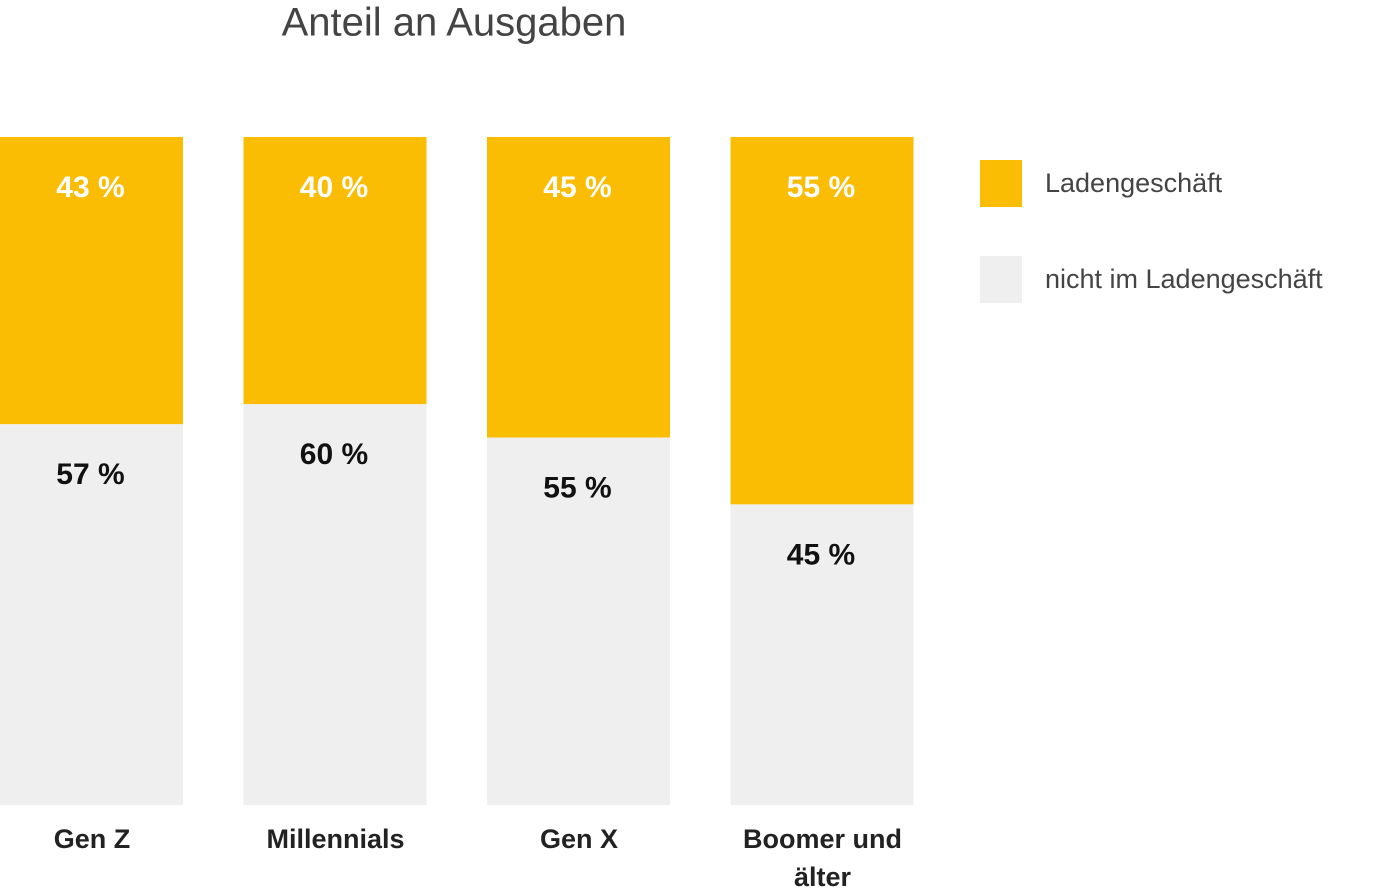 This screenshot has height=892, width=1382. What do you see at coordinates (92, 839) in the screenshot?
I see `x-tick-label: Gen Z` at bounding box center [92, 839].